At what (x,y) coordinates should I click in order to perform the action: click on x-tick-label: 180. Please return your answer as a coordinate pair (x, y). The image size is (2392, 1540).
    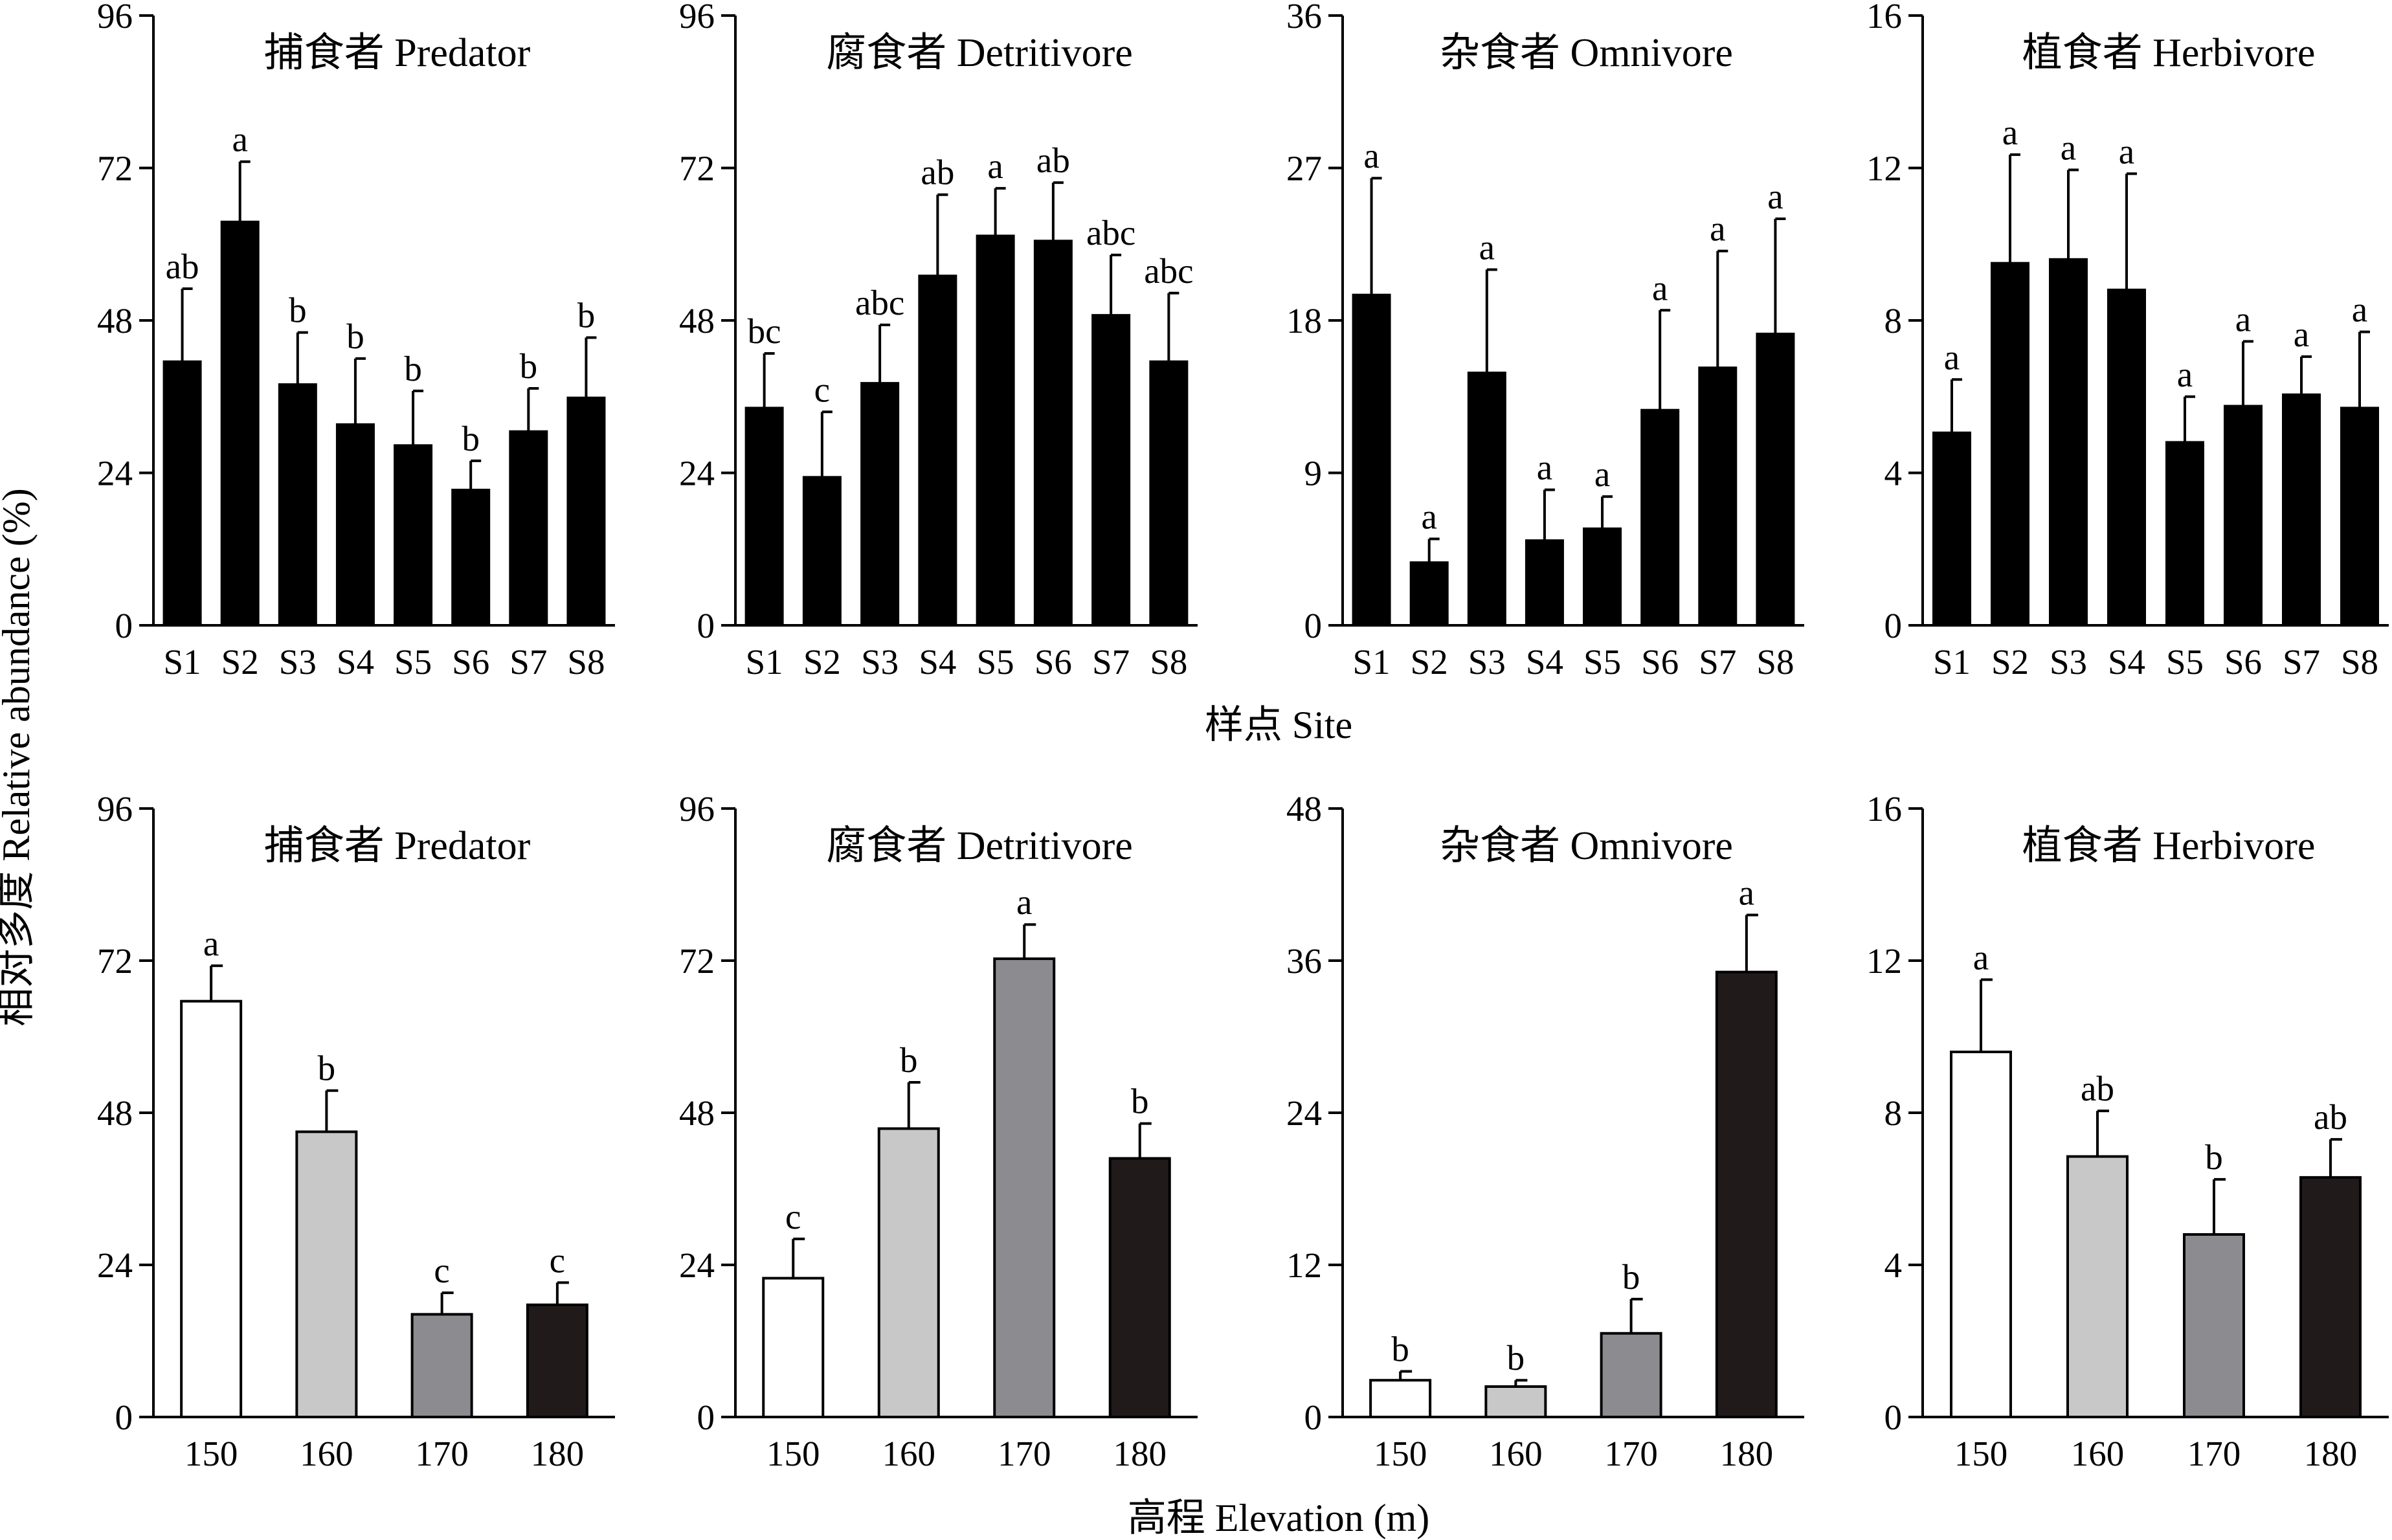
    Looking at the image, I should click on (558, 1453).